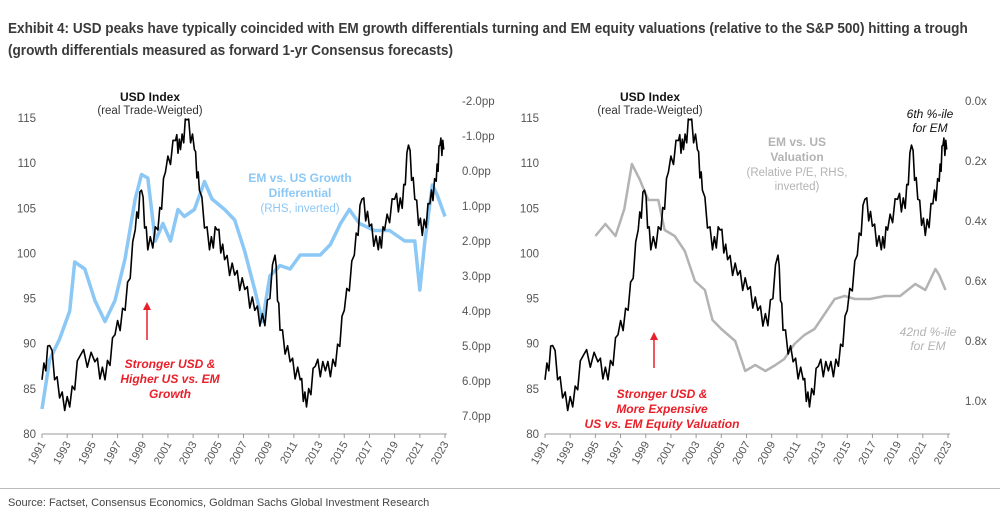 The image size is (1000, 513). I want to click on y2-tick-label: 4.0pp, so click(476, 312).